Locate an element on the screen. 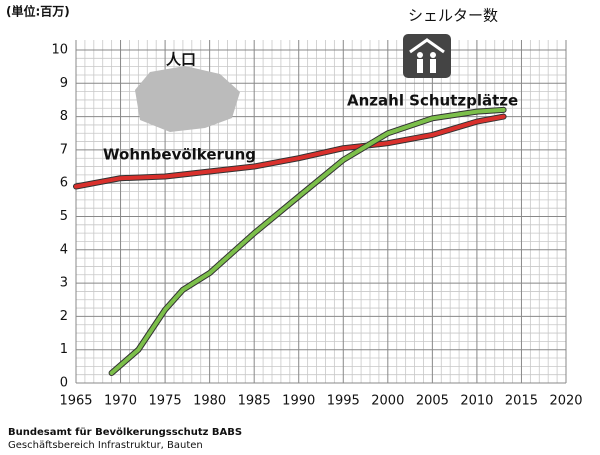  x-tick-label: 1995 is located at coordinates (343, 401).